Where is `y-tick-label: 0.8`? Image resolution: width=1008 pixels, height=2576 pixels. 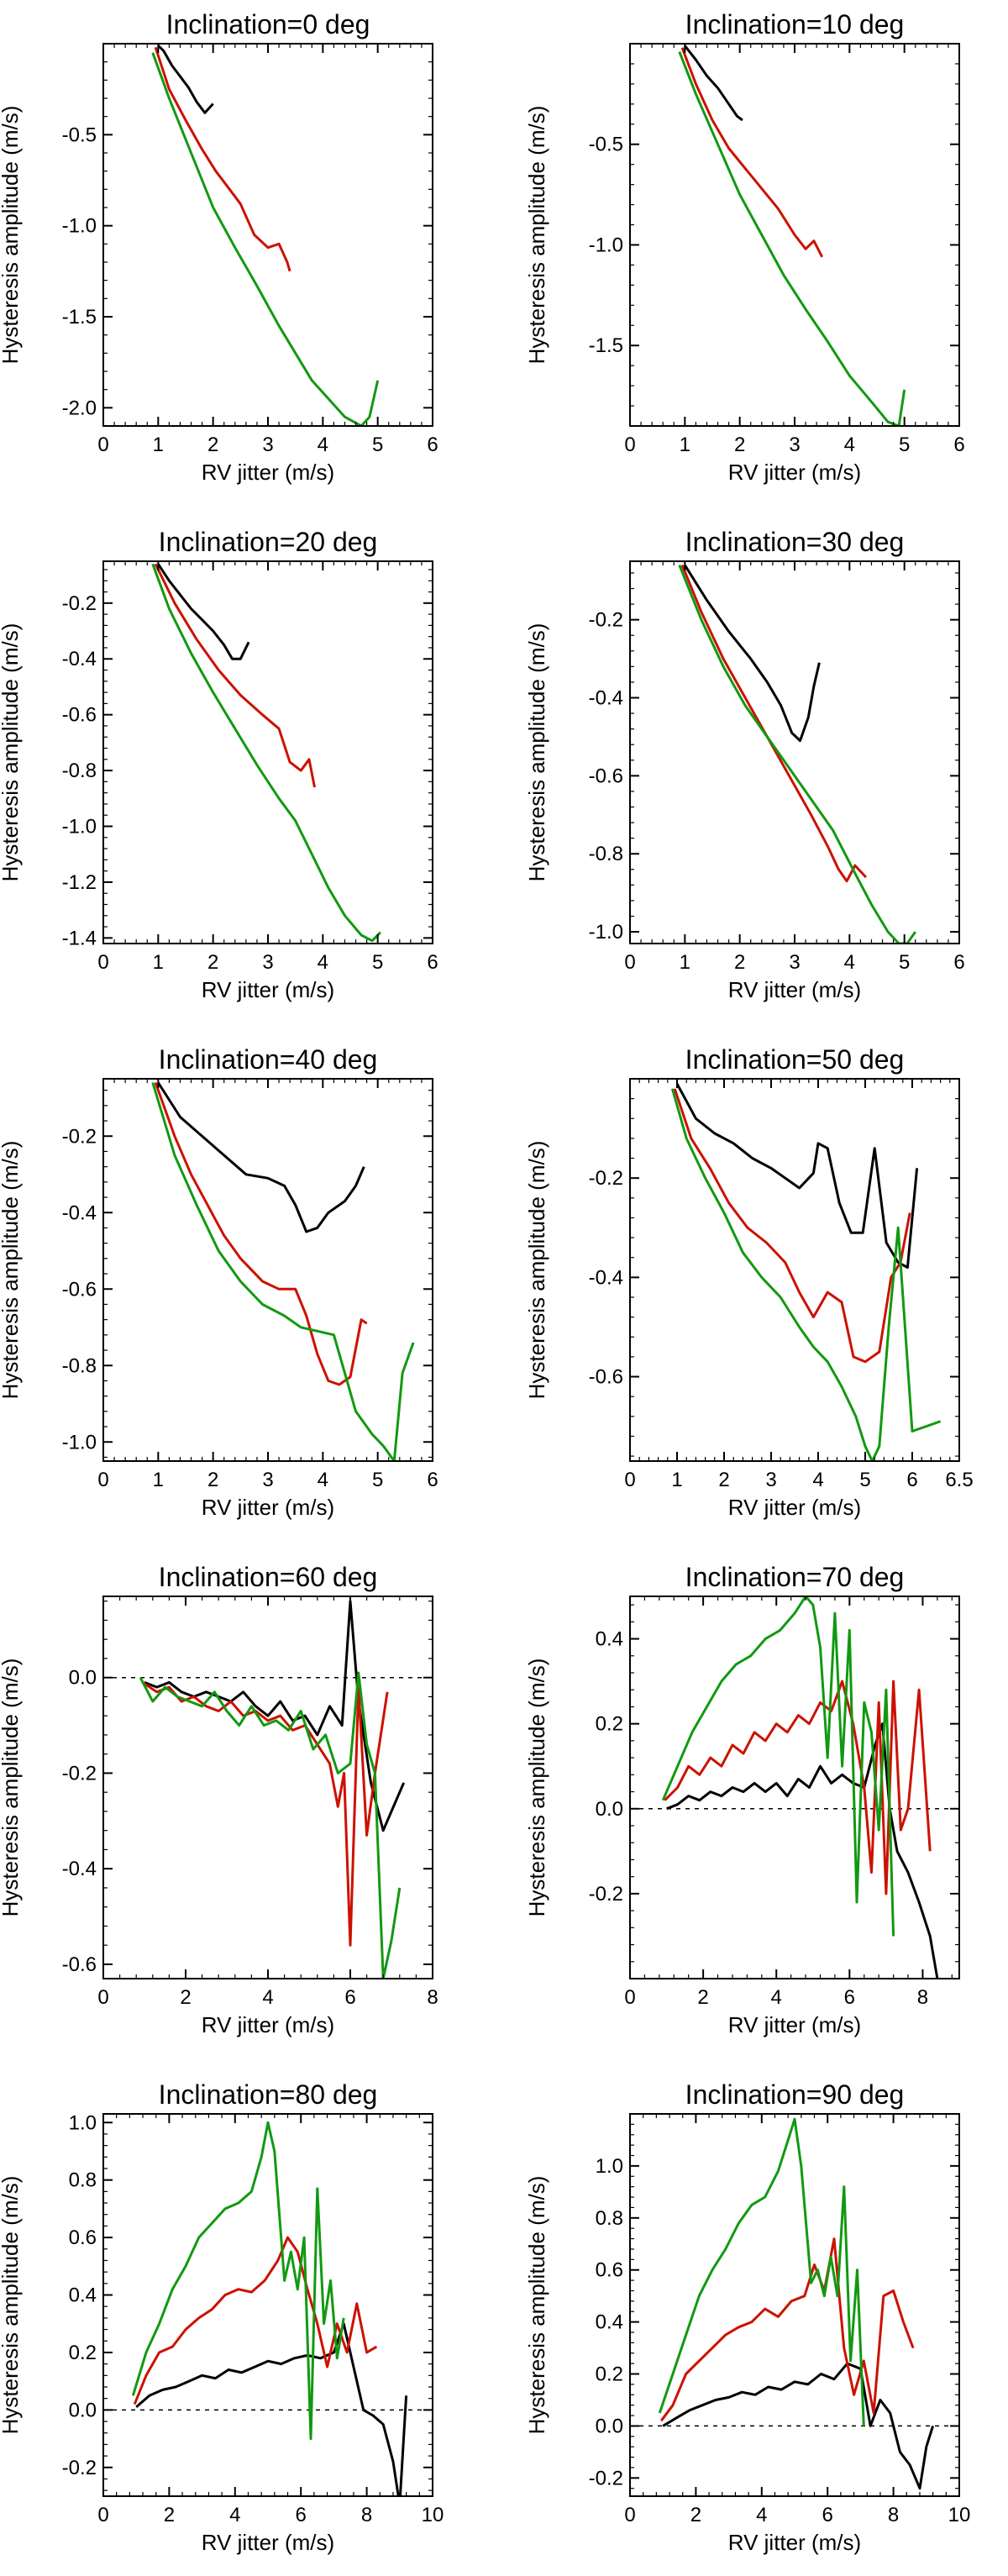 y-tick-label: 0.8 is located at coordinates (83, 2180).